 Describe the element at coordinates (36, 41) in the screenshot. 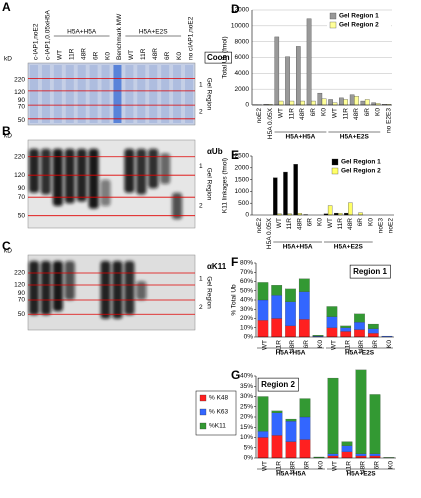

I see `lane-label: c-IAP1,noE2` at that location.